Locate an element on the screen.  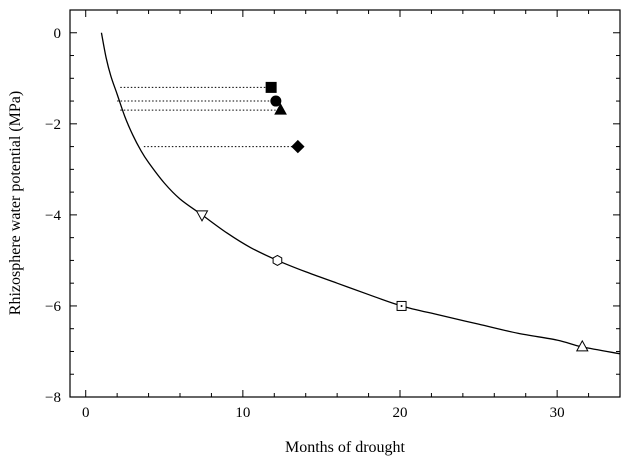
x-axis-label: Months of drought is located at coordinates (345, 447).